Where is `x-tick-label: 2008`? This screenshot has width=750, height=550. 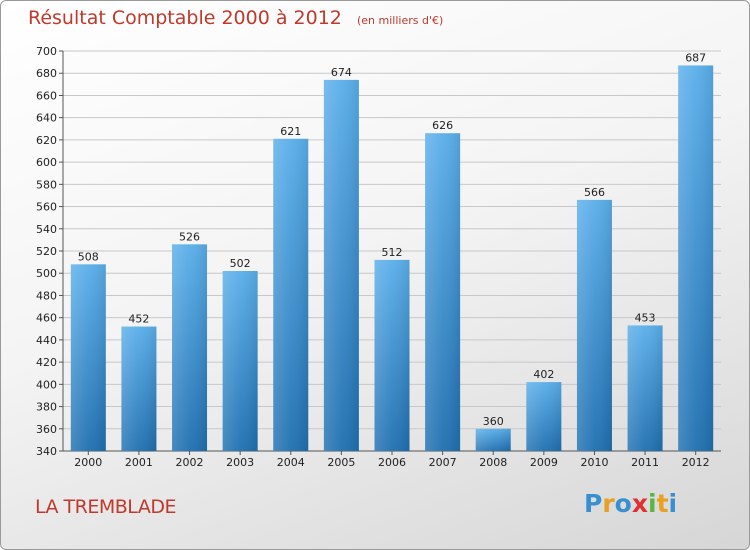
x-tick-label: 2008 is located at coordinates (493, 462).